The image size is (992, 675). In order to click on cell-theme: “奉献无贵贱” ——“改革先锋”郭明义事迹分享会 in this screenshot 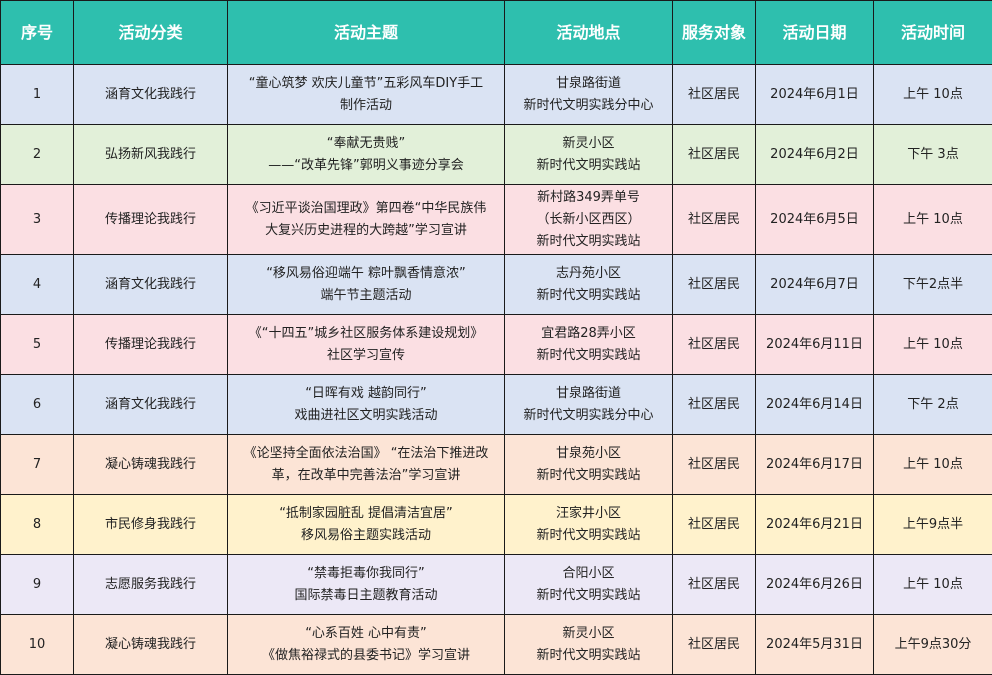, I will do `click(366, 154)`.